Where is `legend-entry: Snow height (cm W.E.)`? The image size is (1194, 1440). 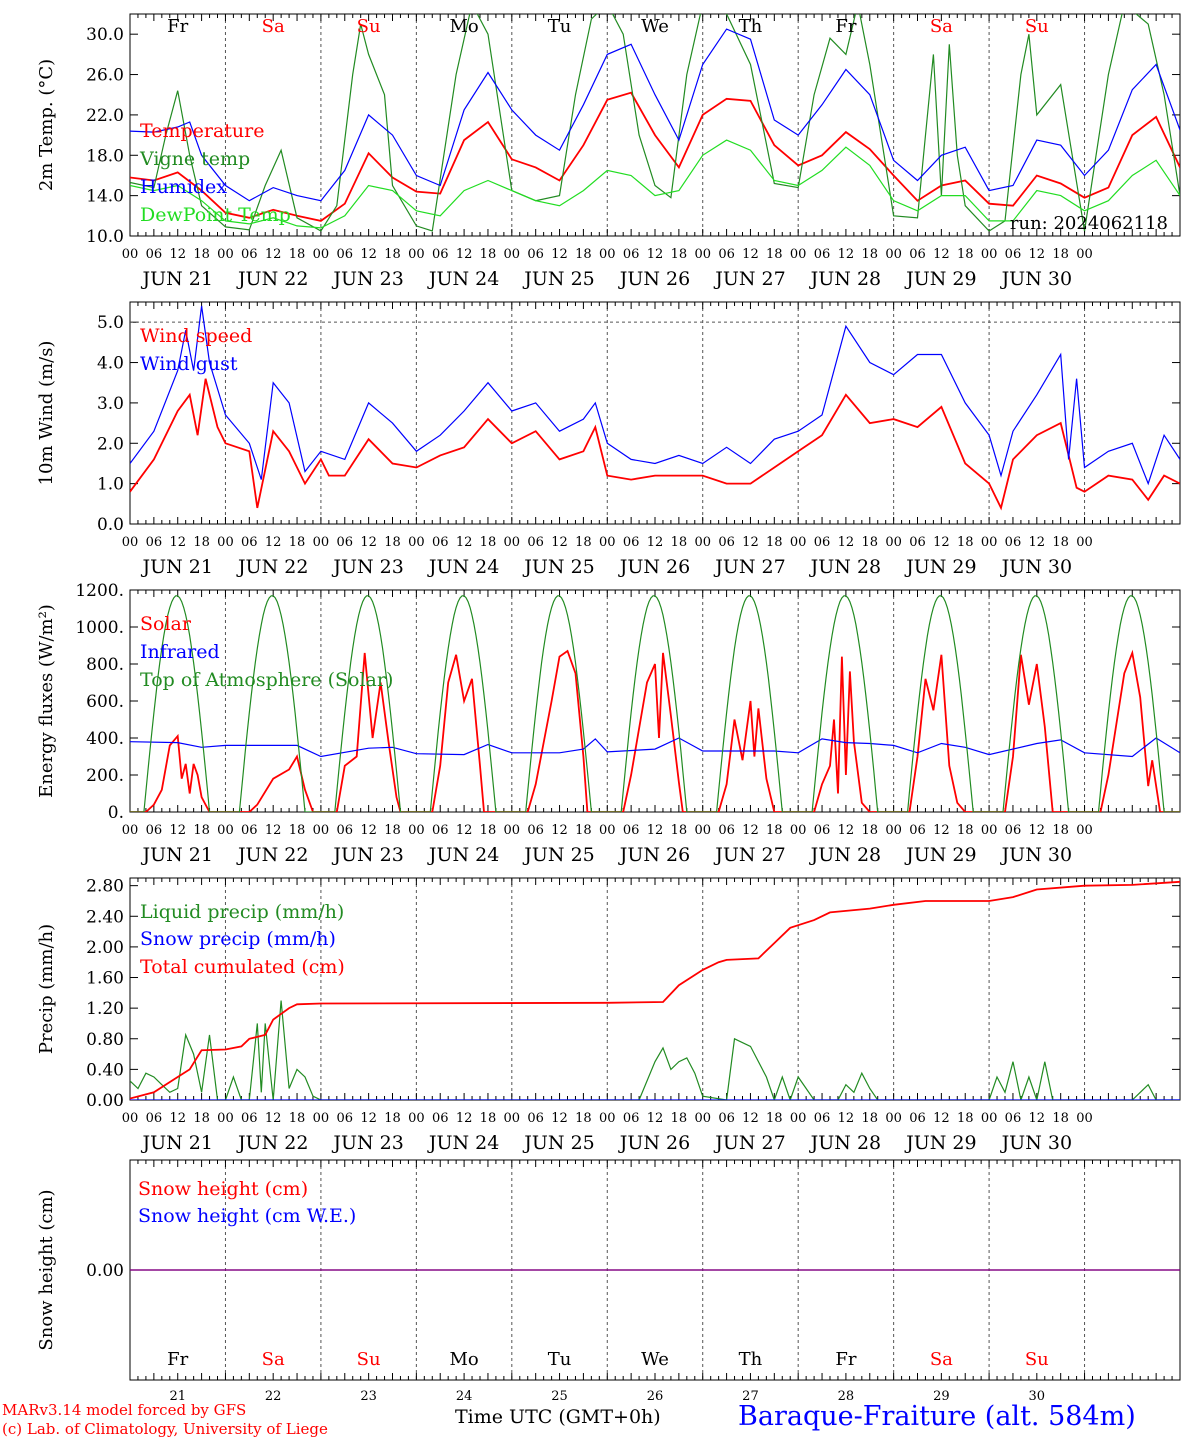
legend-entry: Snow height (cm W.E.) is located at coordinates (247, 1216).